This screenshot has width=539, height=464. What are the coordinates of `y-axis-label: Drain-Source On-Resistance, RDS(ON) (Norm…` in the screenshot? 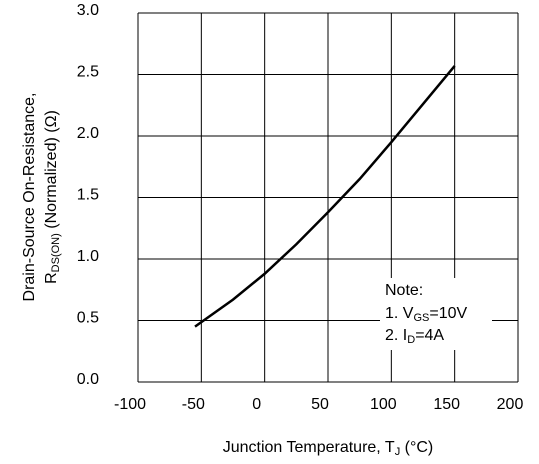 It's located at (41, 197).